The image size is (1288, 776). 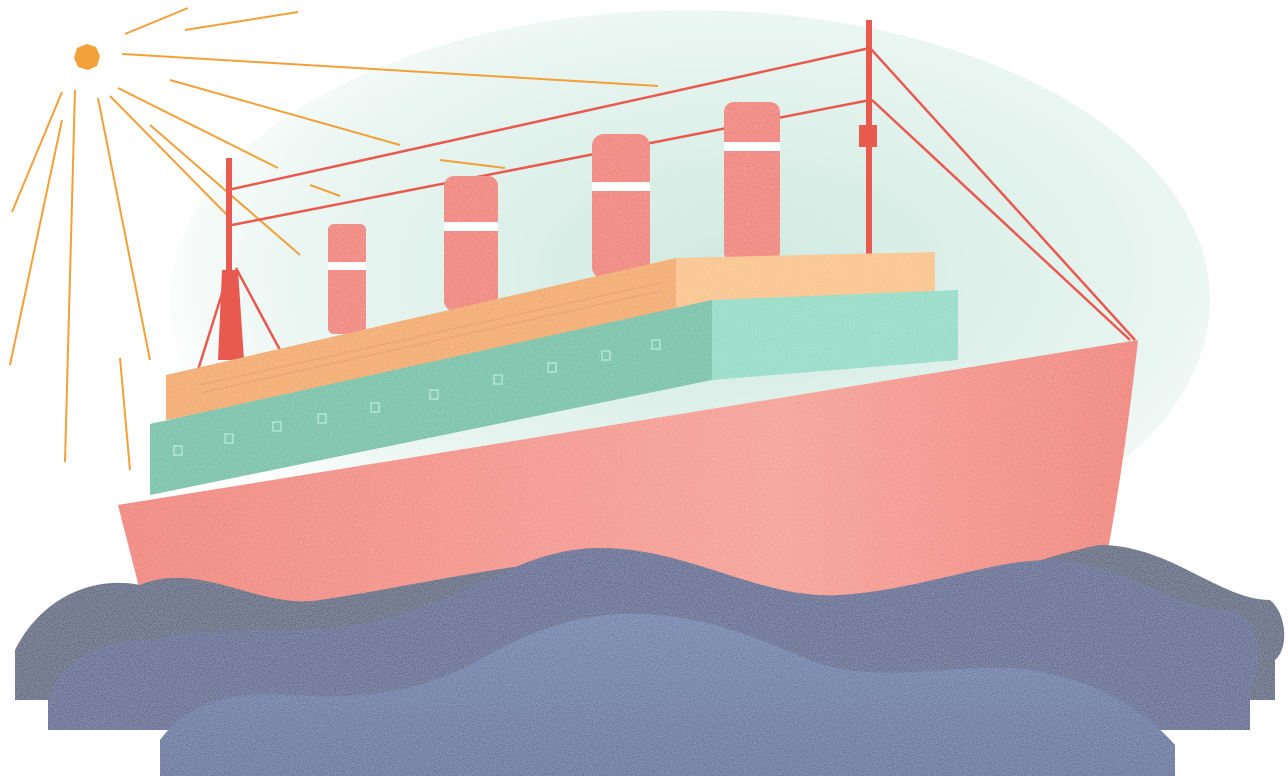 I want to click on front-mast, so click(x=869, y=180).